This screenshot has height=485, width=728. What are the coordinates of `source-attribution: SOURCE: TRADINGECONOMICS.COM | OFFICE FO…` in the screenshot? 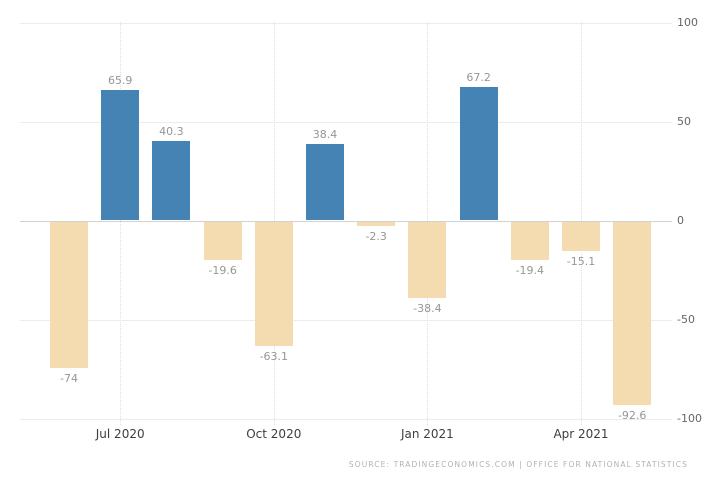 It's located at (518, 464).